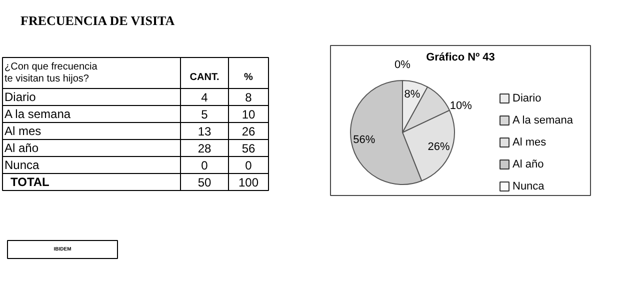 Image resolution: width=620 pixels, height=282 pixels. I want to click on data-label: 28, so click(205, 149).